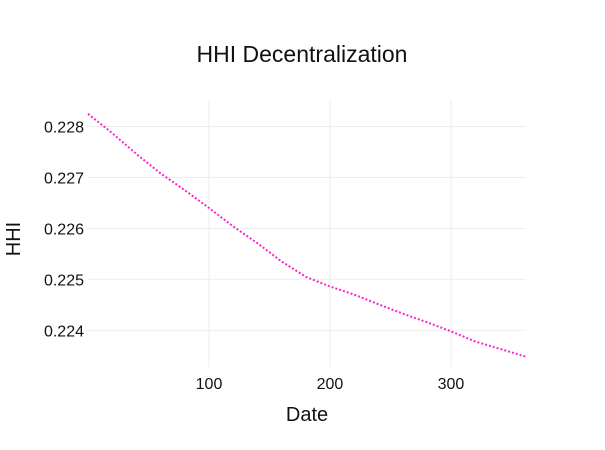 Image resolution: width=605 pixels, height=450 pixels. Describe the element at coordinates (451, 384) in the screenshot. I see `x-tick-label: 300` at that location.